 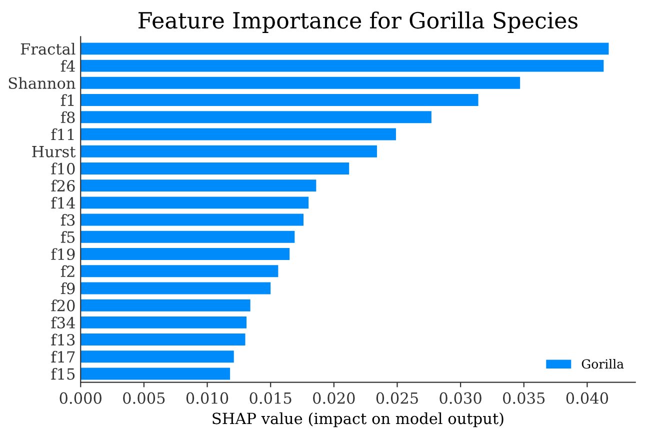 What do you see at coordinates (67, 100) in the screenshot?
I see `y-tick-label: f1` at bounding box center [67, 100].